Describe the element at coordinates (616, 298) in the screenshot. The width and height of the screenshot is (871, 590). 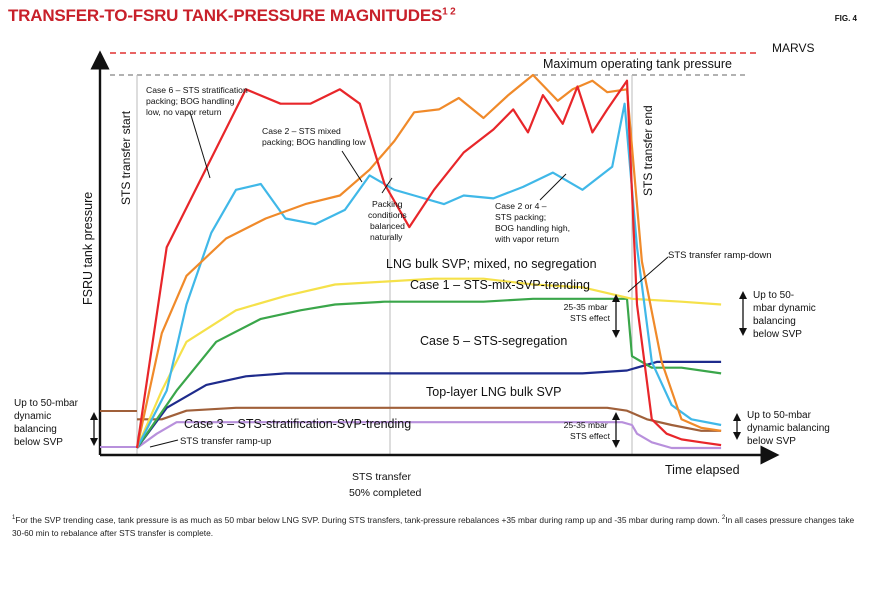
I see `effect-arrow-upper-head1` at that location.